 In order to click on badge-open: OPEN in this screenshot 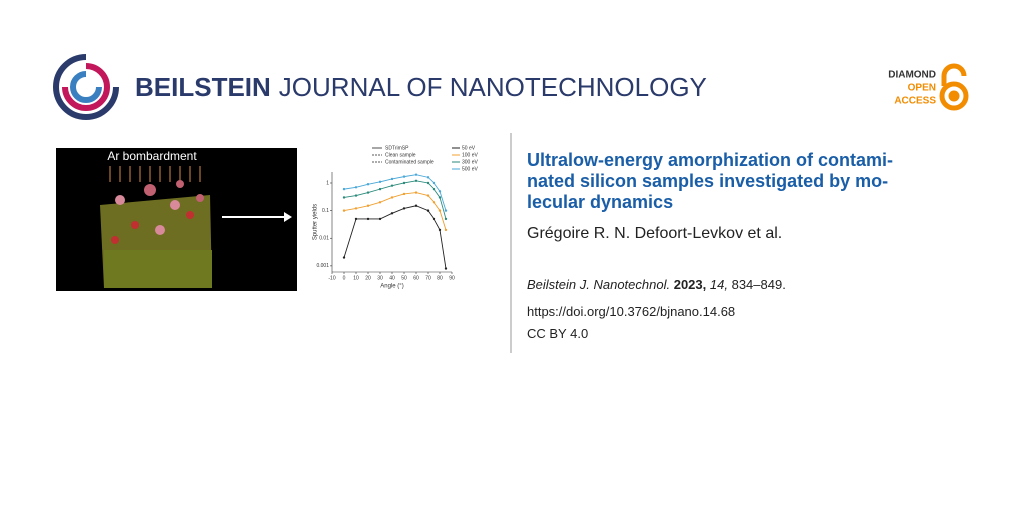, I will do `click(922, 88)`.